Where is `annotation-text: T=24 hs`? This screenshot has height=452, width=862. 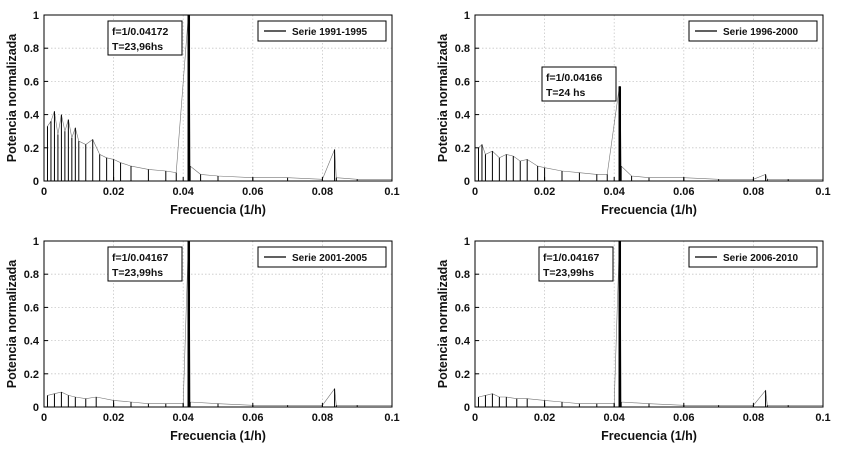
annotation-text: T=24 hs is located at coordinates (566, 93).